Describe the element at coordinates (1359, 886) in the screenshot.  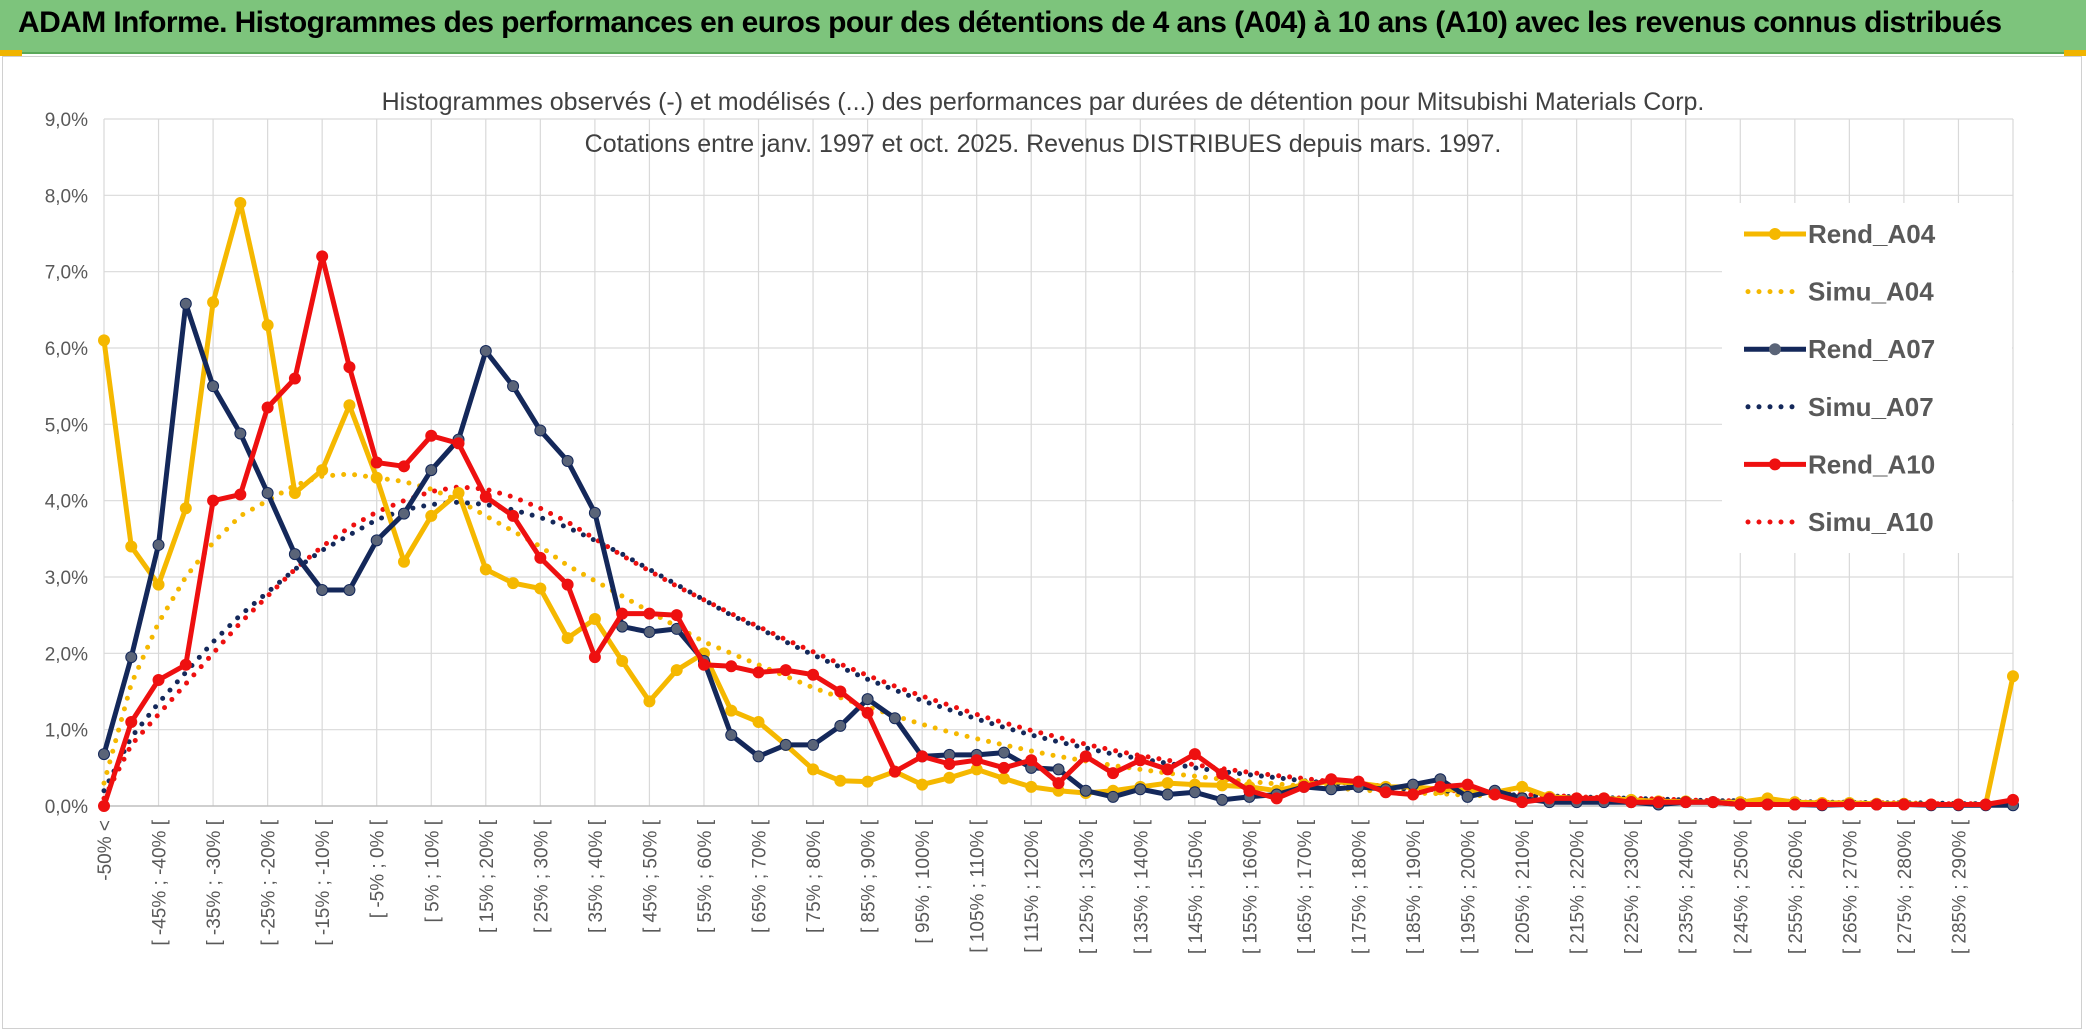
I see `x-tick-label: [ 175% ; 180% [` at that location.